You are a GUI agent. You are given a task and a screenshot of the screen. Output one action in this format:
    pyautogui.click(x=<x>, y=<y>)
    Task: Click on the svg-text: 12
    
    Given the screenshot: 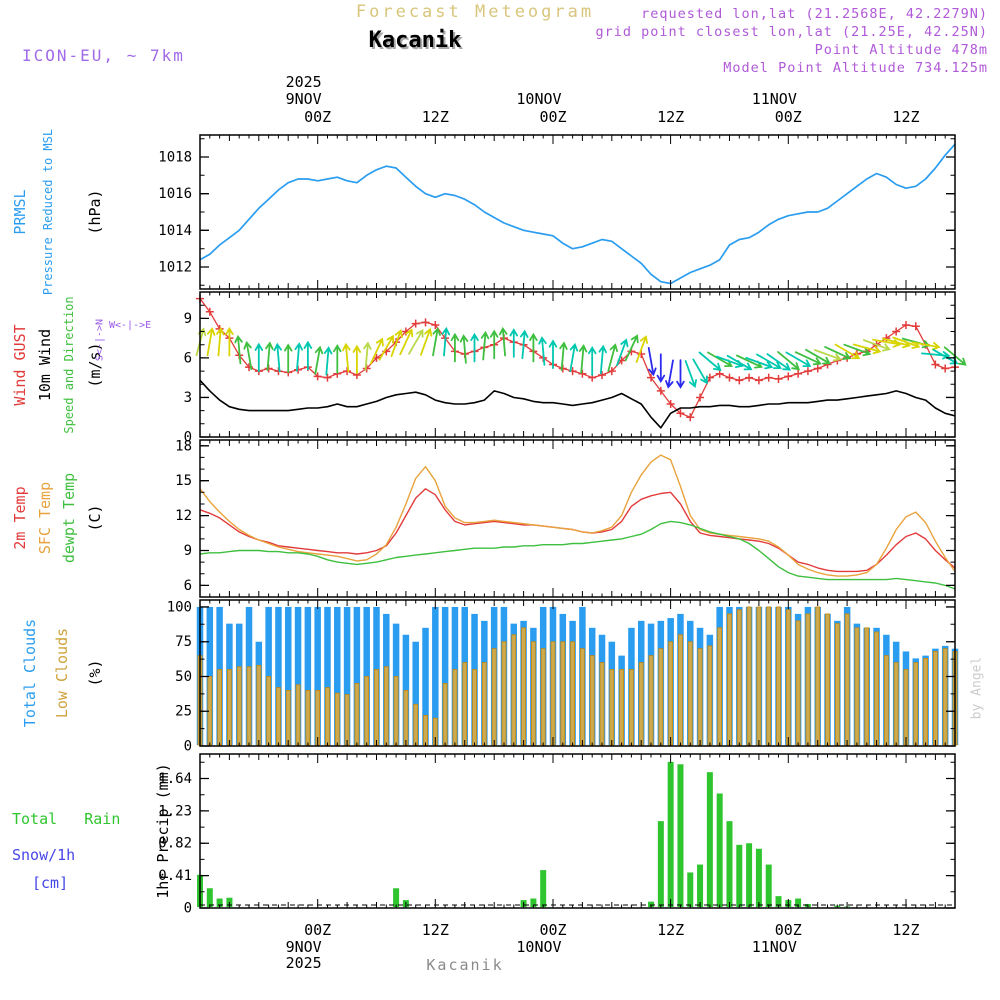 What is the action you would take?
    pyautogui.click(x=183, y=516)
    